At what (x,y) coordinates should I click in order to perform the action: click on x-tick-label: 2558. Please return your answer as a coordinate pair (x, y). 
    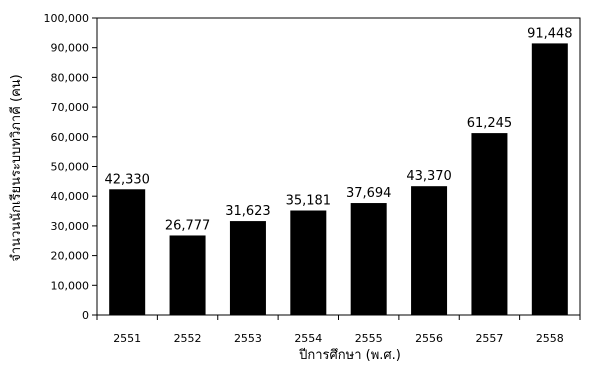
    Looking at the image, I should click on (550, 338).